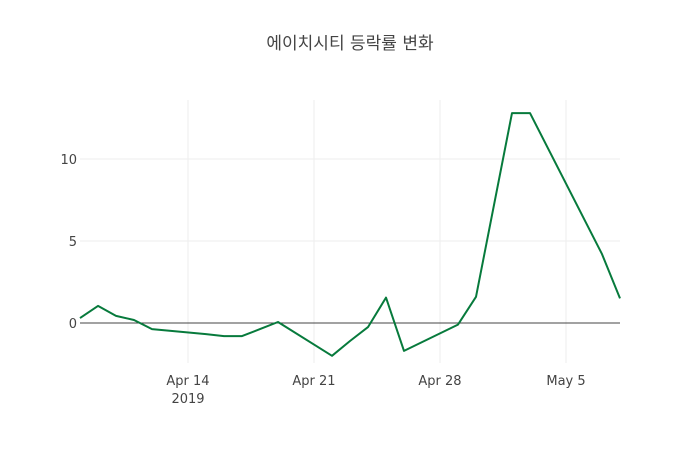 This screenshot has width=700, height=454. What do you see at coordinates (565, 381) in the screenshot?
I see `x-tick-label: May 5` at bounding box center [565, 381].